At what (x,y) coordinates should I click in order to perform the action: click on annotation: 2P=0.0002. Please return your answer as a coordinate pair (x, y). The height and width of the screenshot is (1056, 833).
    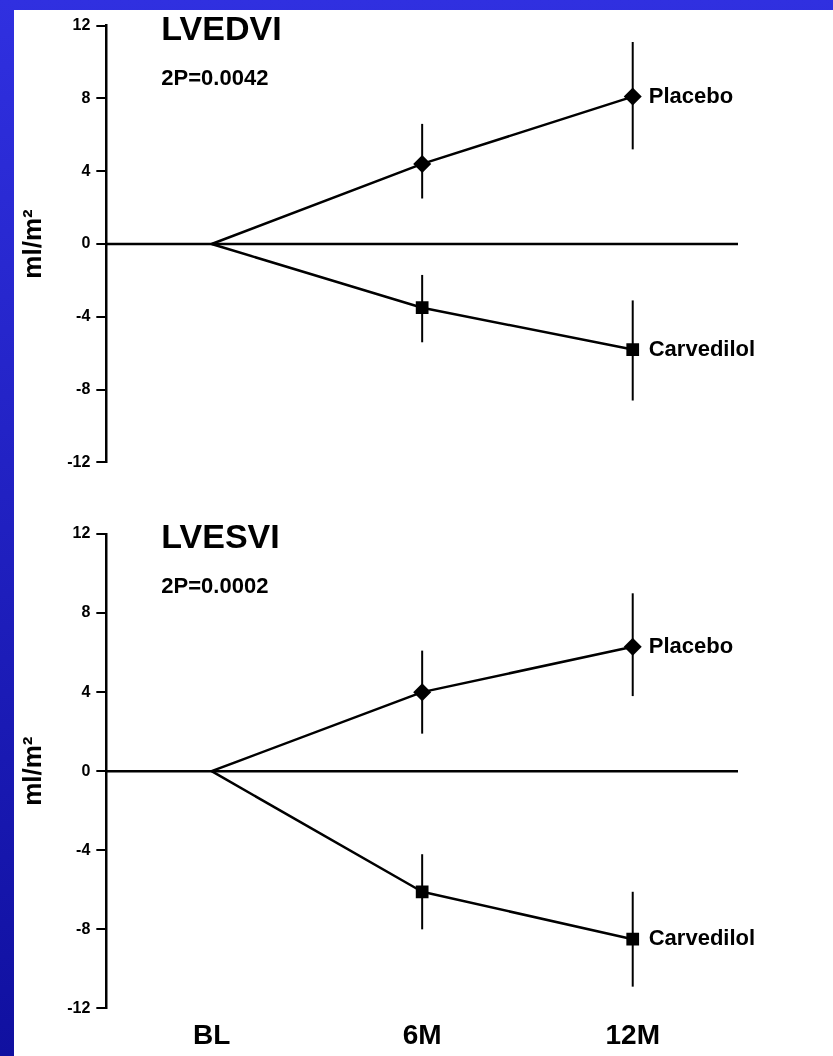
    Looking at the image, I should click on (215, 586).